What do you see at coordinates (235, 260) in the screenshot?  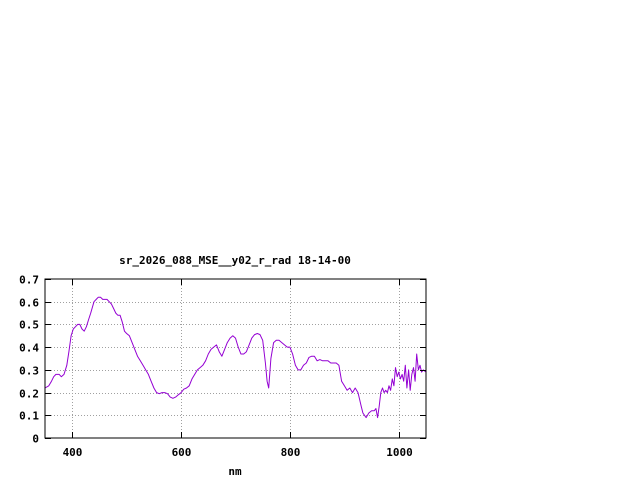 I see `chart-title: sr_2026_088_MSE__y02_r_rad 18-14-00` at bounding box center [235, 260].